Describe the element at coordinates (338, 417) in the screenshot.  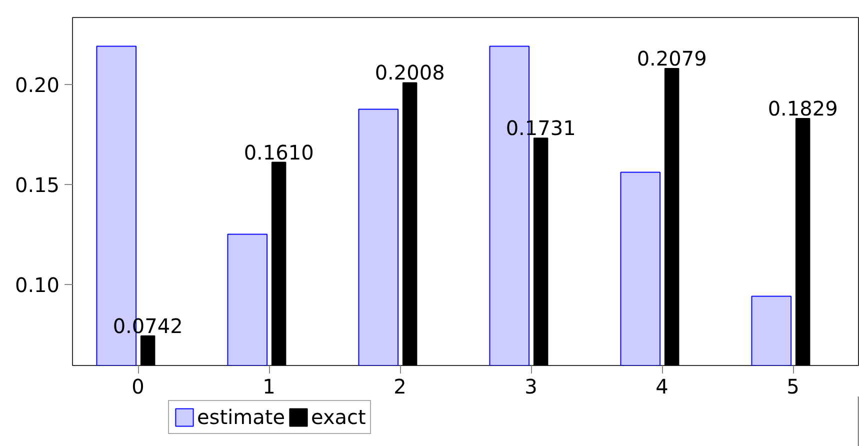
I see `legend-label: exact` at that location.